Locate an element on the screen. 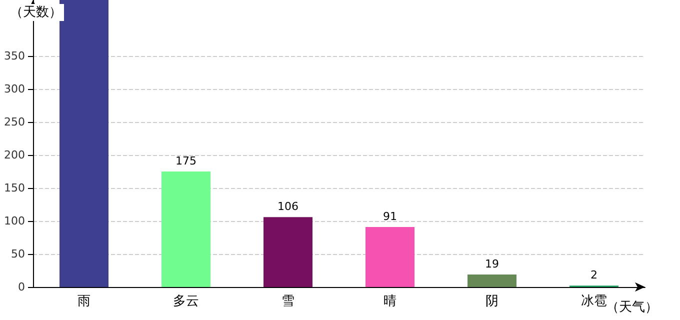  data-label: 106 is located at coordinates (288, 207).